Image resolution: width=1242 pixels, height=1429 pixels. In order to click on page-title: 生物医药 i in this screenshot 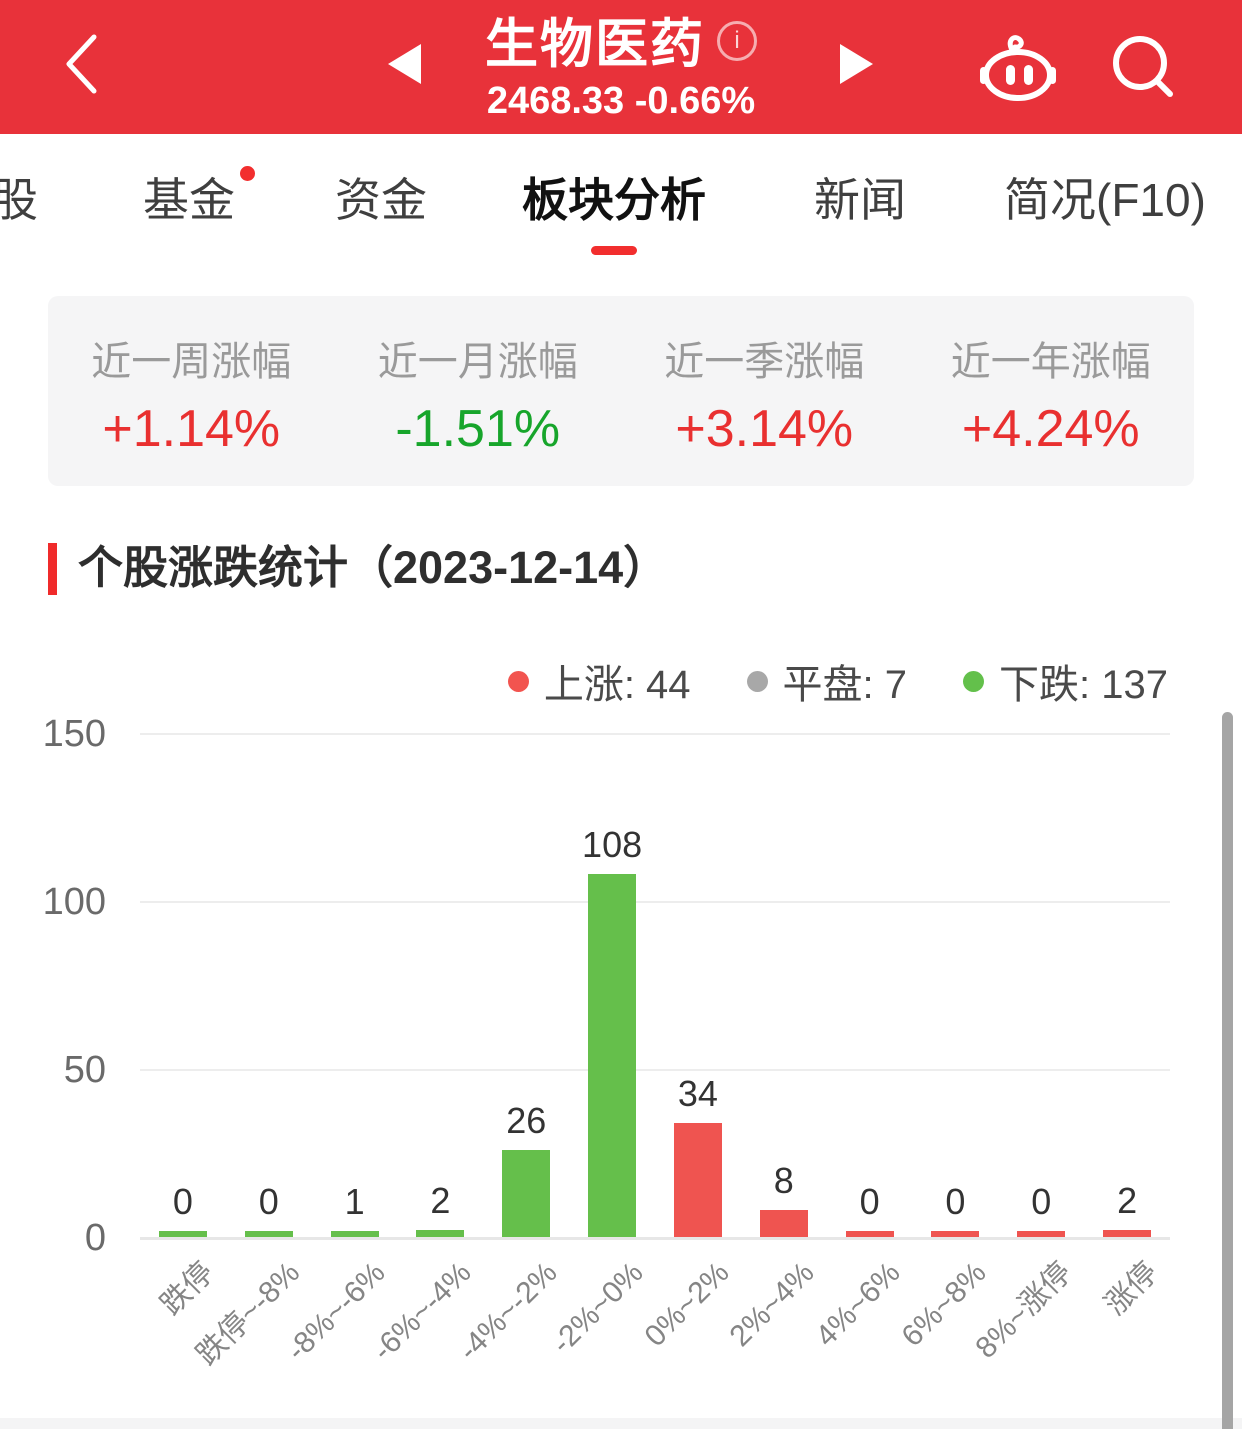, I will do `click(621, 45)`.